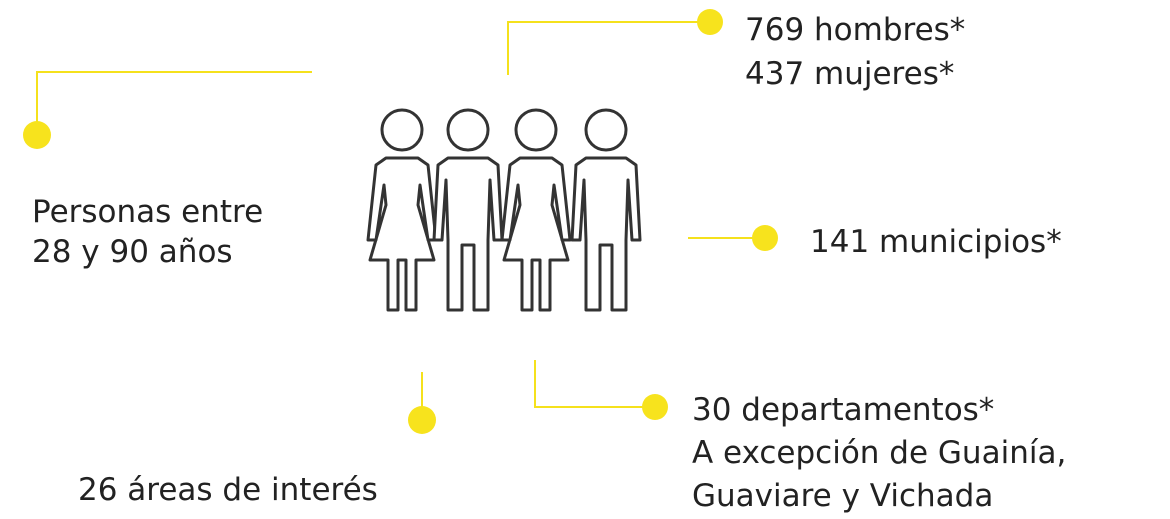 The image size is (1170, 519). What do you see at coordinates (843, 410) in the screenshot?
I see `callout-text: 30 departamentos*` at bounding box center [843, 410].